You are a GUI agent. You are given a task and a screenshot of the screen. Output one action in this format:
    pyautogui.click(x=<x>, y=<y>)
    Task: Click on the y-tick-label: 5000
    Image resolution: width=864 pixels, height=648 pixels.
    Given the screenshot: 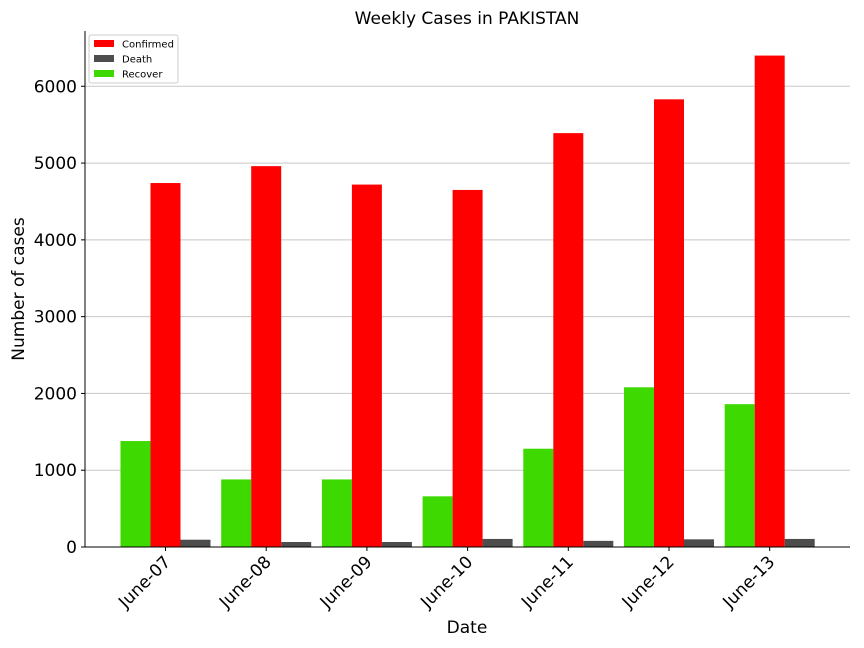 What is the action you would take?
    pyautogui.click(x=55, y=164)
    